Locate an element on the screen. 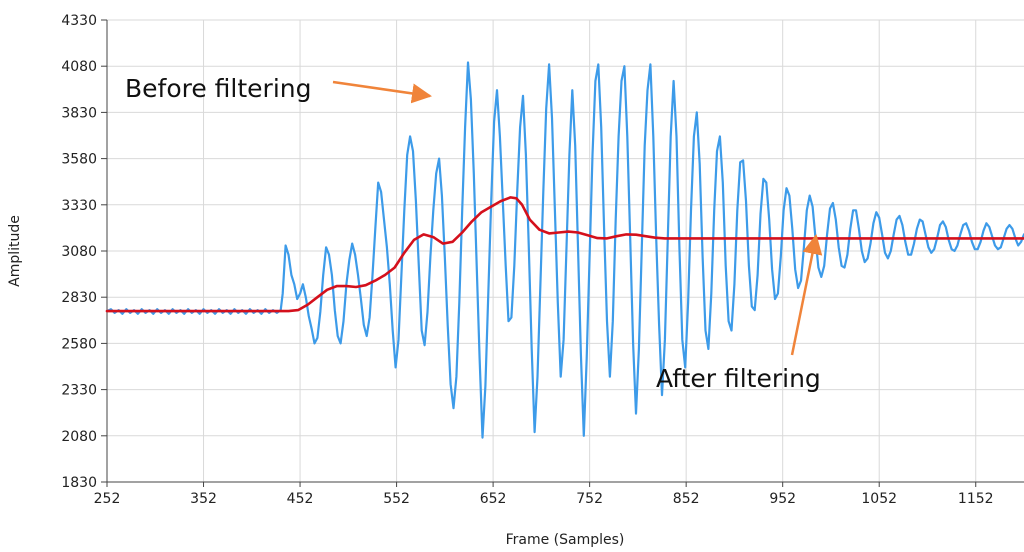 The width and height of the screenshot is (1024, 552). annotation-before-filtering: Before filtering is located at coordinates (218, 88).